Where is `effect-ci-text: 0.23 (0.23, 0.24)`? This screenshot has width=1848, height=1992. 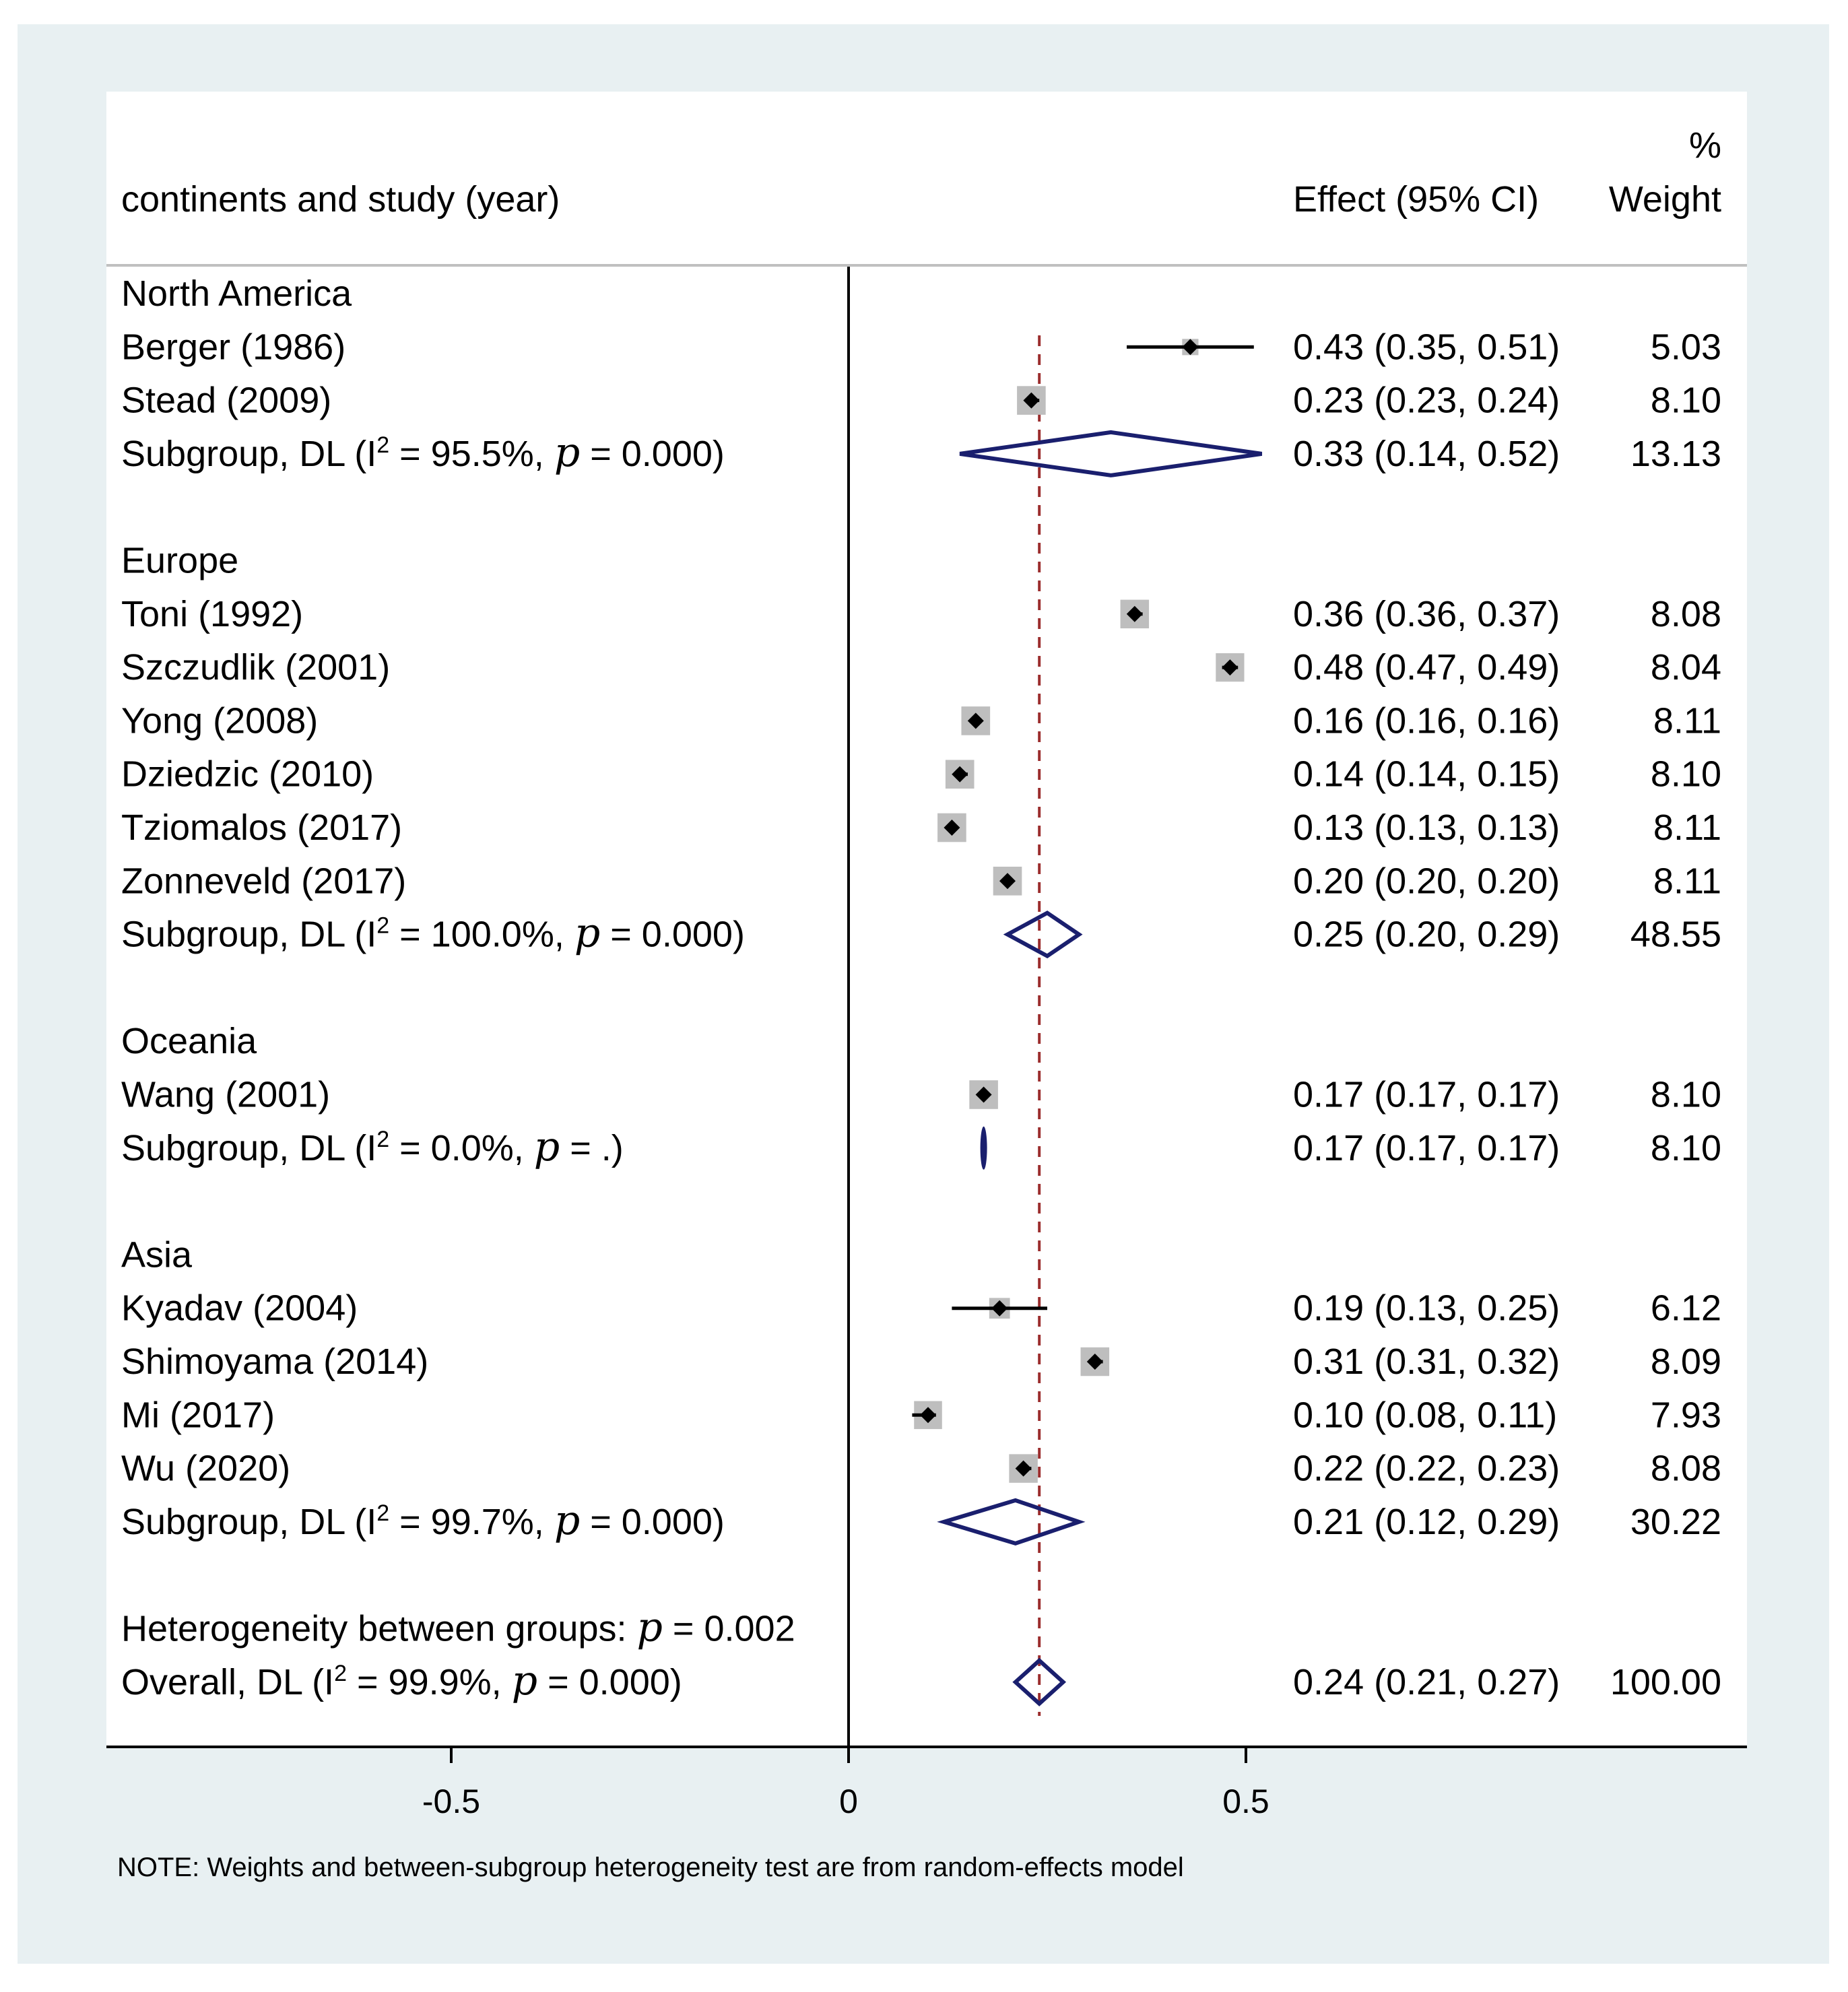
effect-ci-text: 0.23 (0.23, 0.24) is located at coordinates (1426, 401).